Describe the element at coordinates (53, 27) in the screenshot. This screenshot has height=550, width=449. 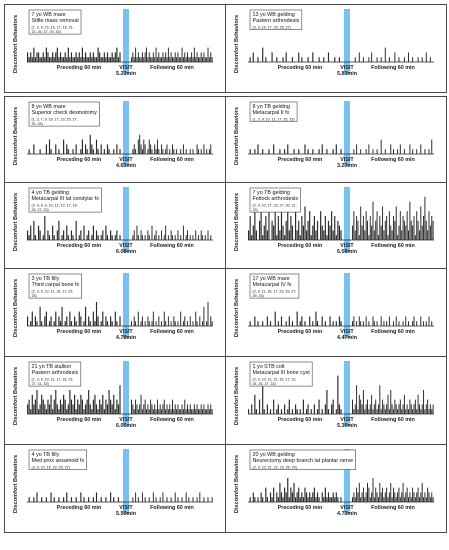
I see `legend-codes: (1, 3, 9, 15, 16, 17, 18, 21,` at that location.